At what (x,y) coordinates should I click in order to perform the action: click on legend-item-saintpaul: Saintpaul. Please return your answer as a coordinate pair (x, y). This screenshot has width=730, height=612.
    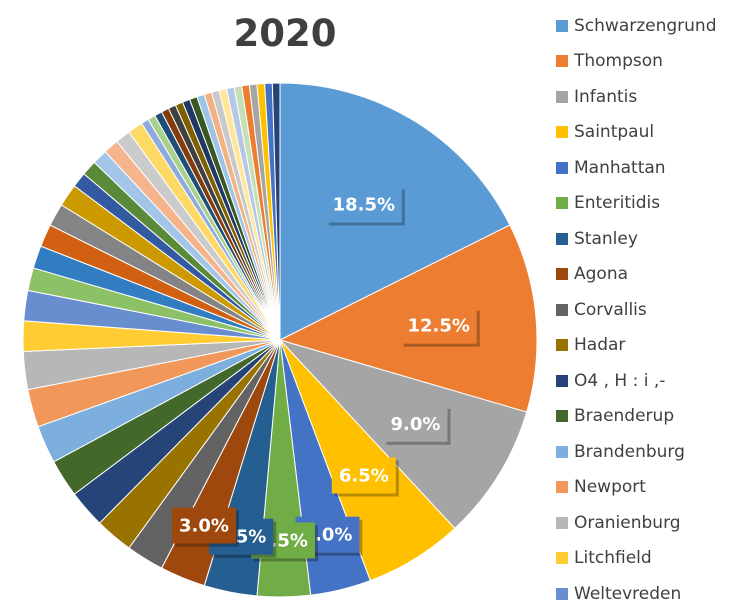
    Looking at the image, I should click on (642, 133).